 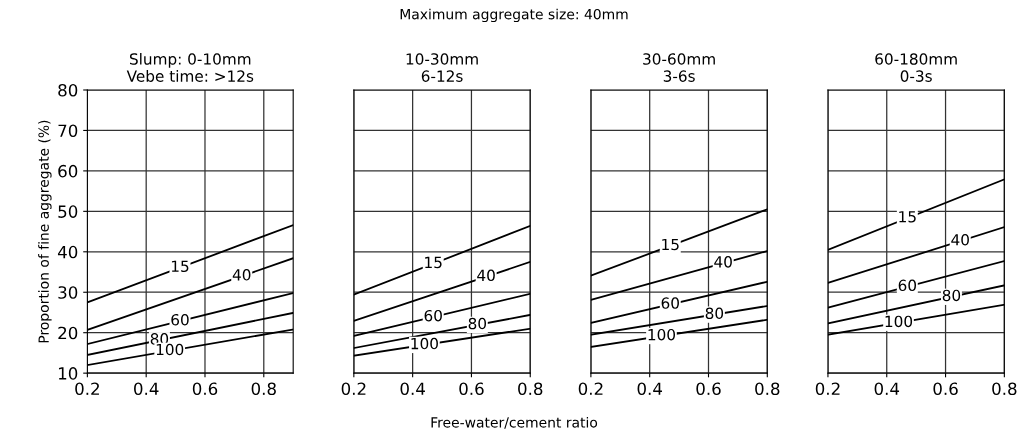 What do you see at coordinates (68, 333) in the screenshot?
I see `y-tick-label: 20` at bounding box center [68, 333].